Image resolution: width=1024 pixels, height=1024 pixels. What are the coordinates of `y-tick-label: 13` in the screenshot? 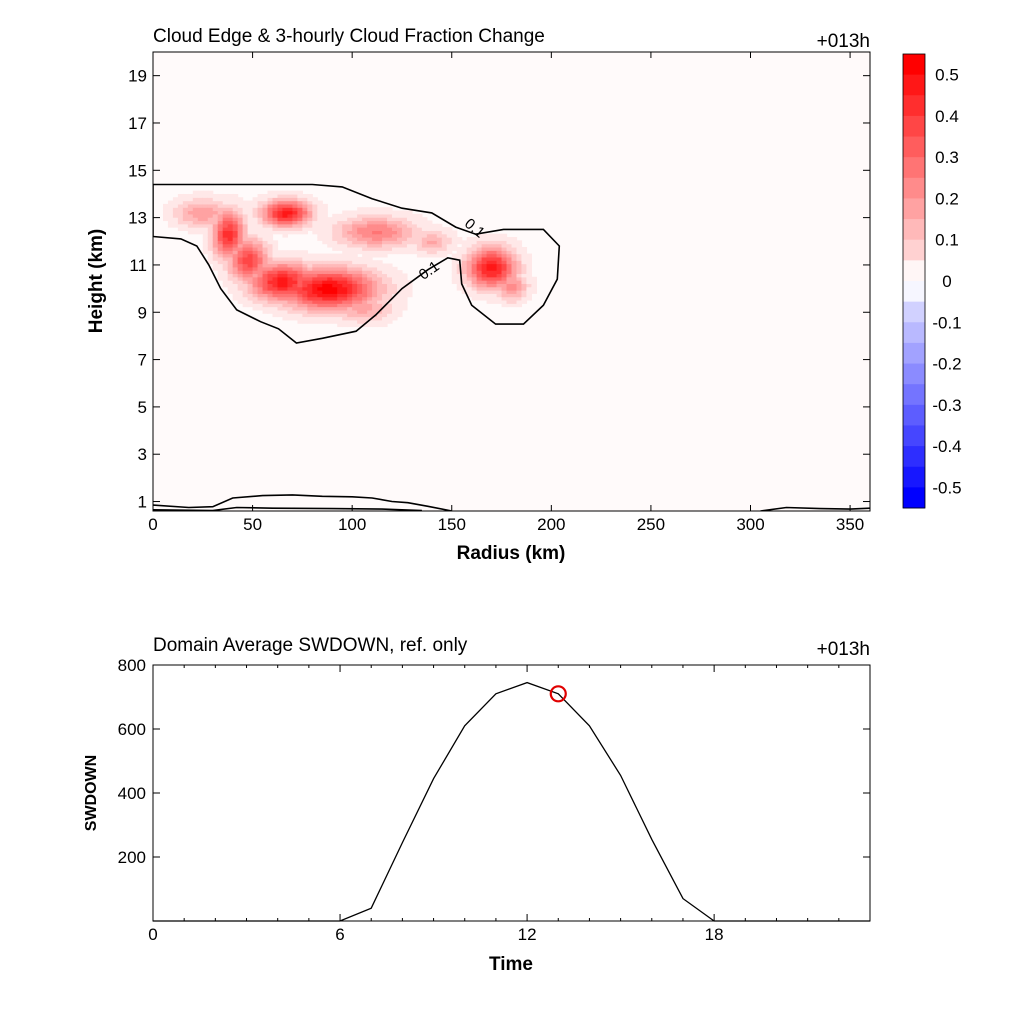 It's located at (137, 218).